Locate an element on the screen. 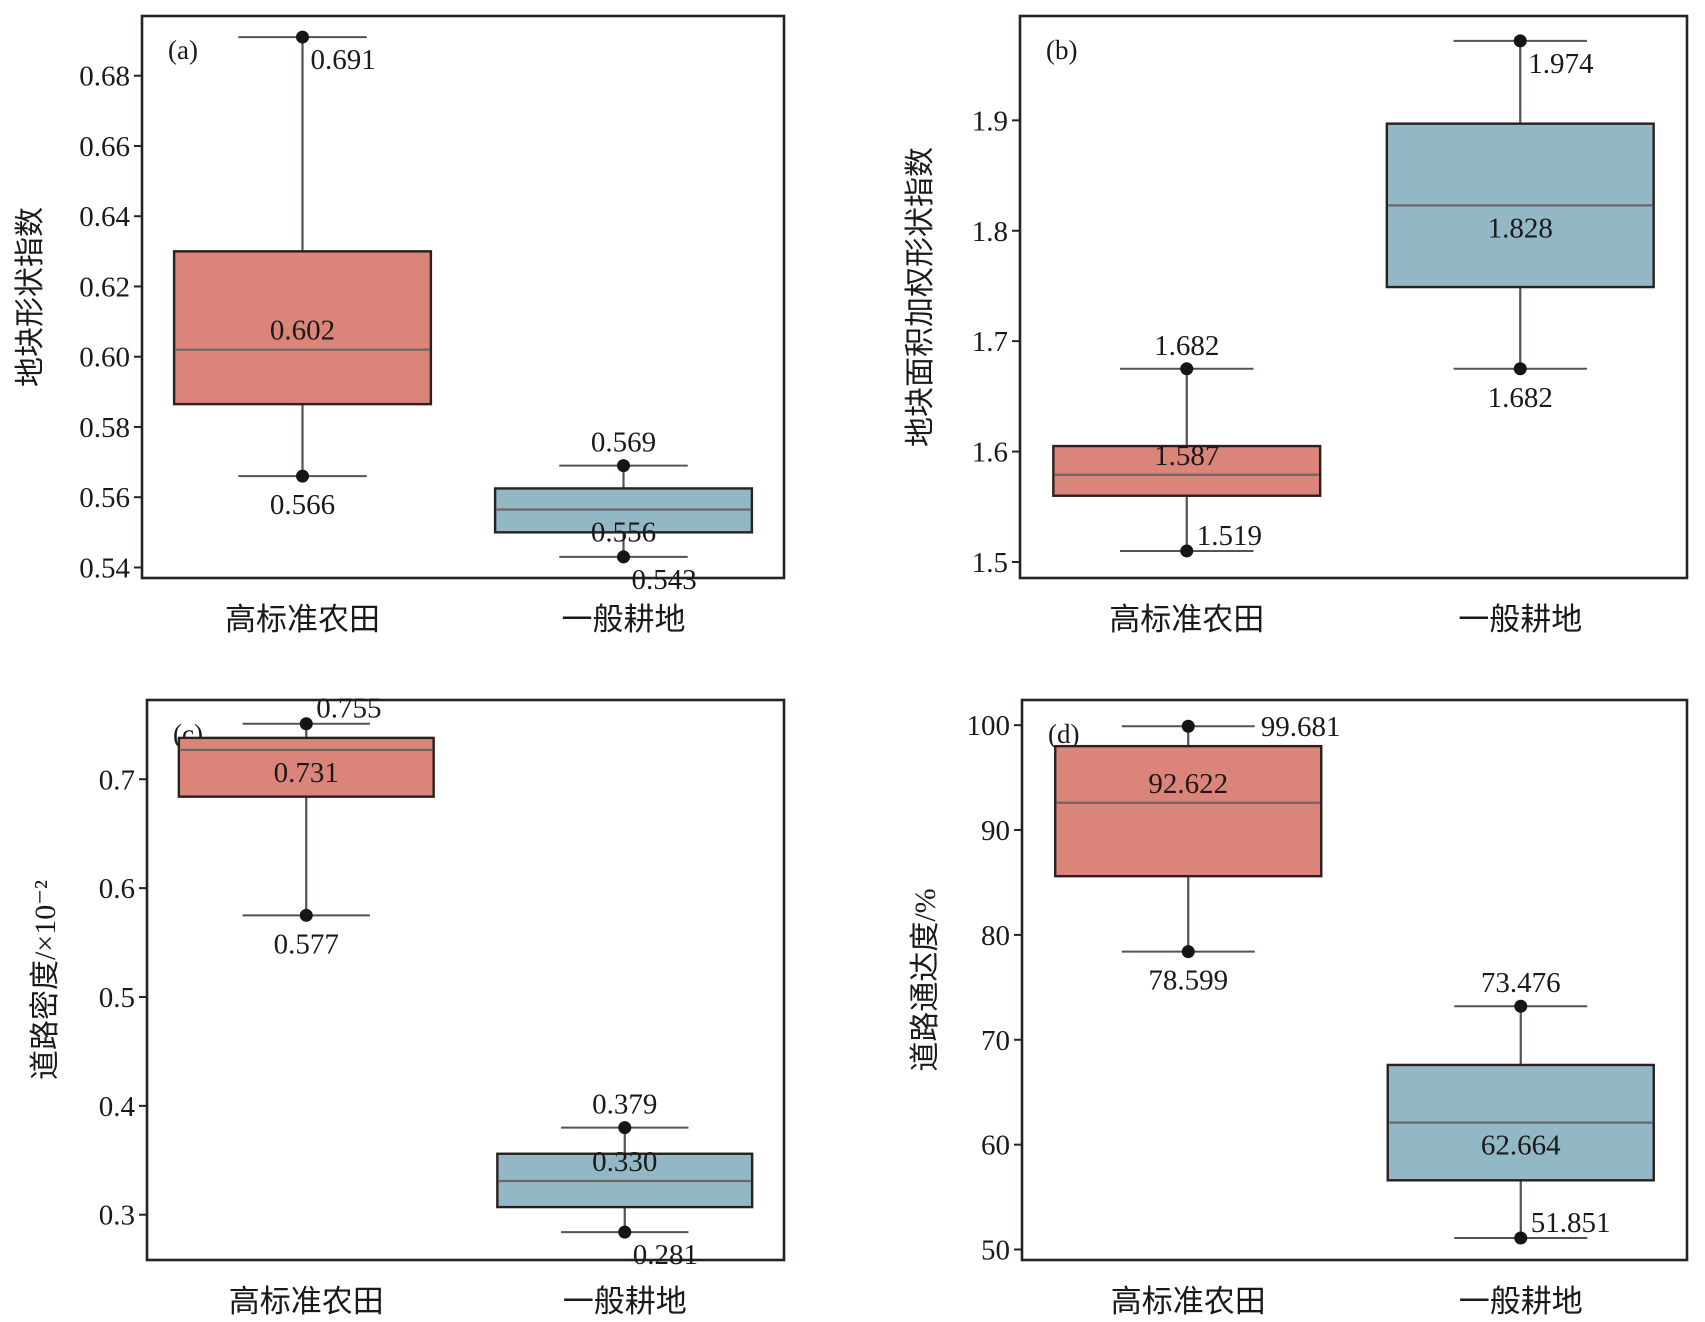 The image size is (1705, 1322). y-tick-label: 80 is located at coordinates (995, 936).